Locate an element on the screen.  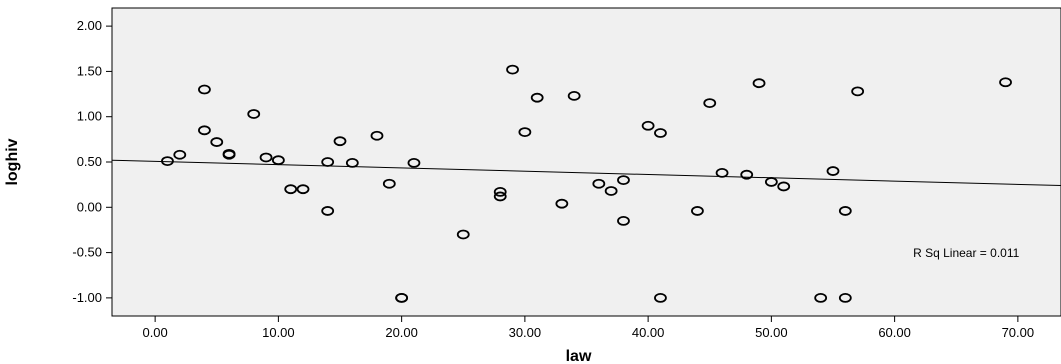
x-tick-label: 60.00 is located at coordinates (894, 332).